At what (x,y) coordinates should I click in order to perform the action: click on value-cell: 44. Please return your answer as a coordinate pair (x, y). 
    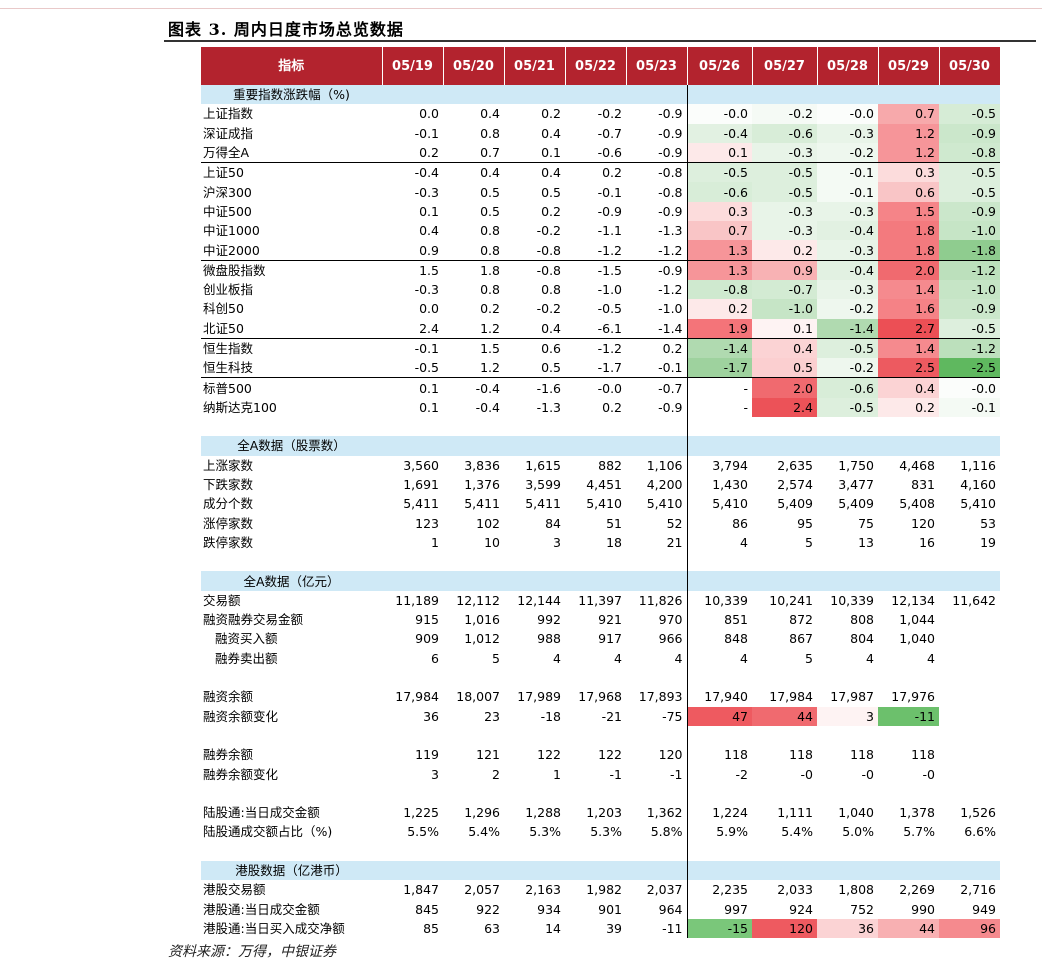
    Looking at the image, I should click on (908, 928).